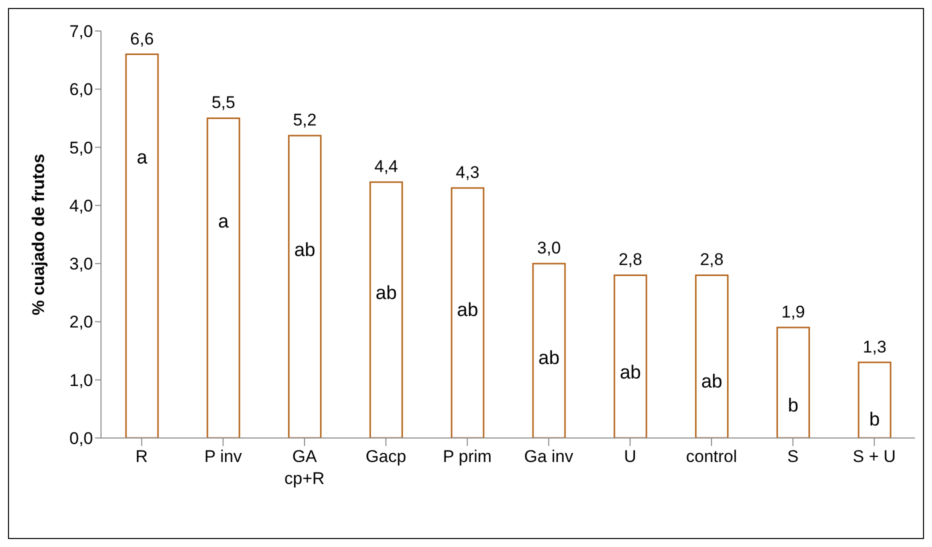 This screenshot has height=547, width=932. I want to click on y-tick-label: 5,0, so click(81, 148).